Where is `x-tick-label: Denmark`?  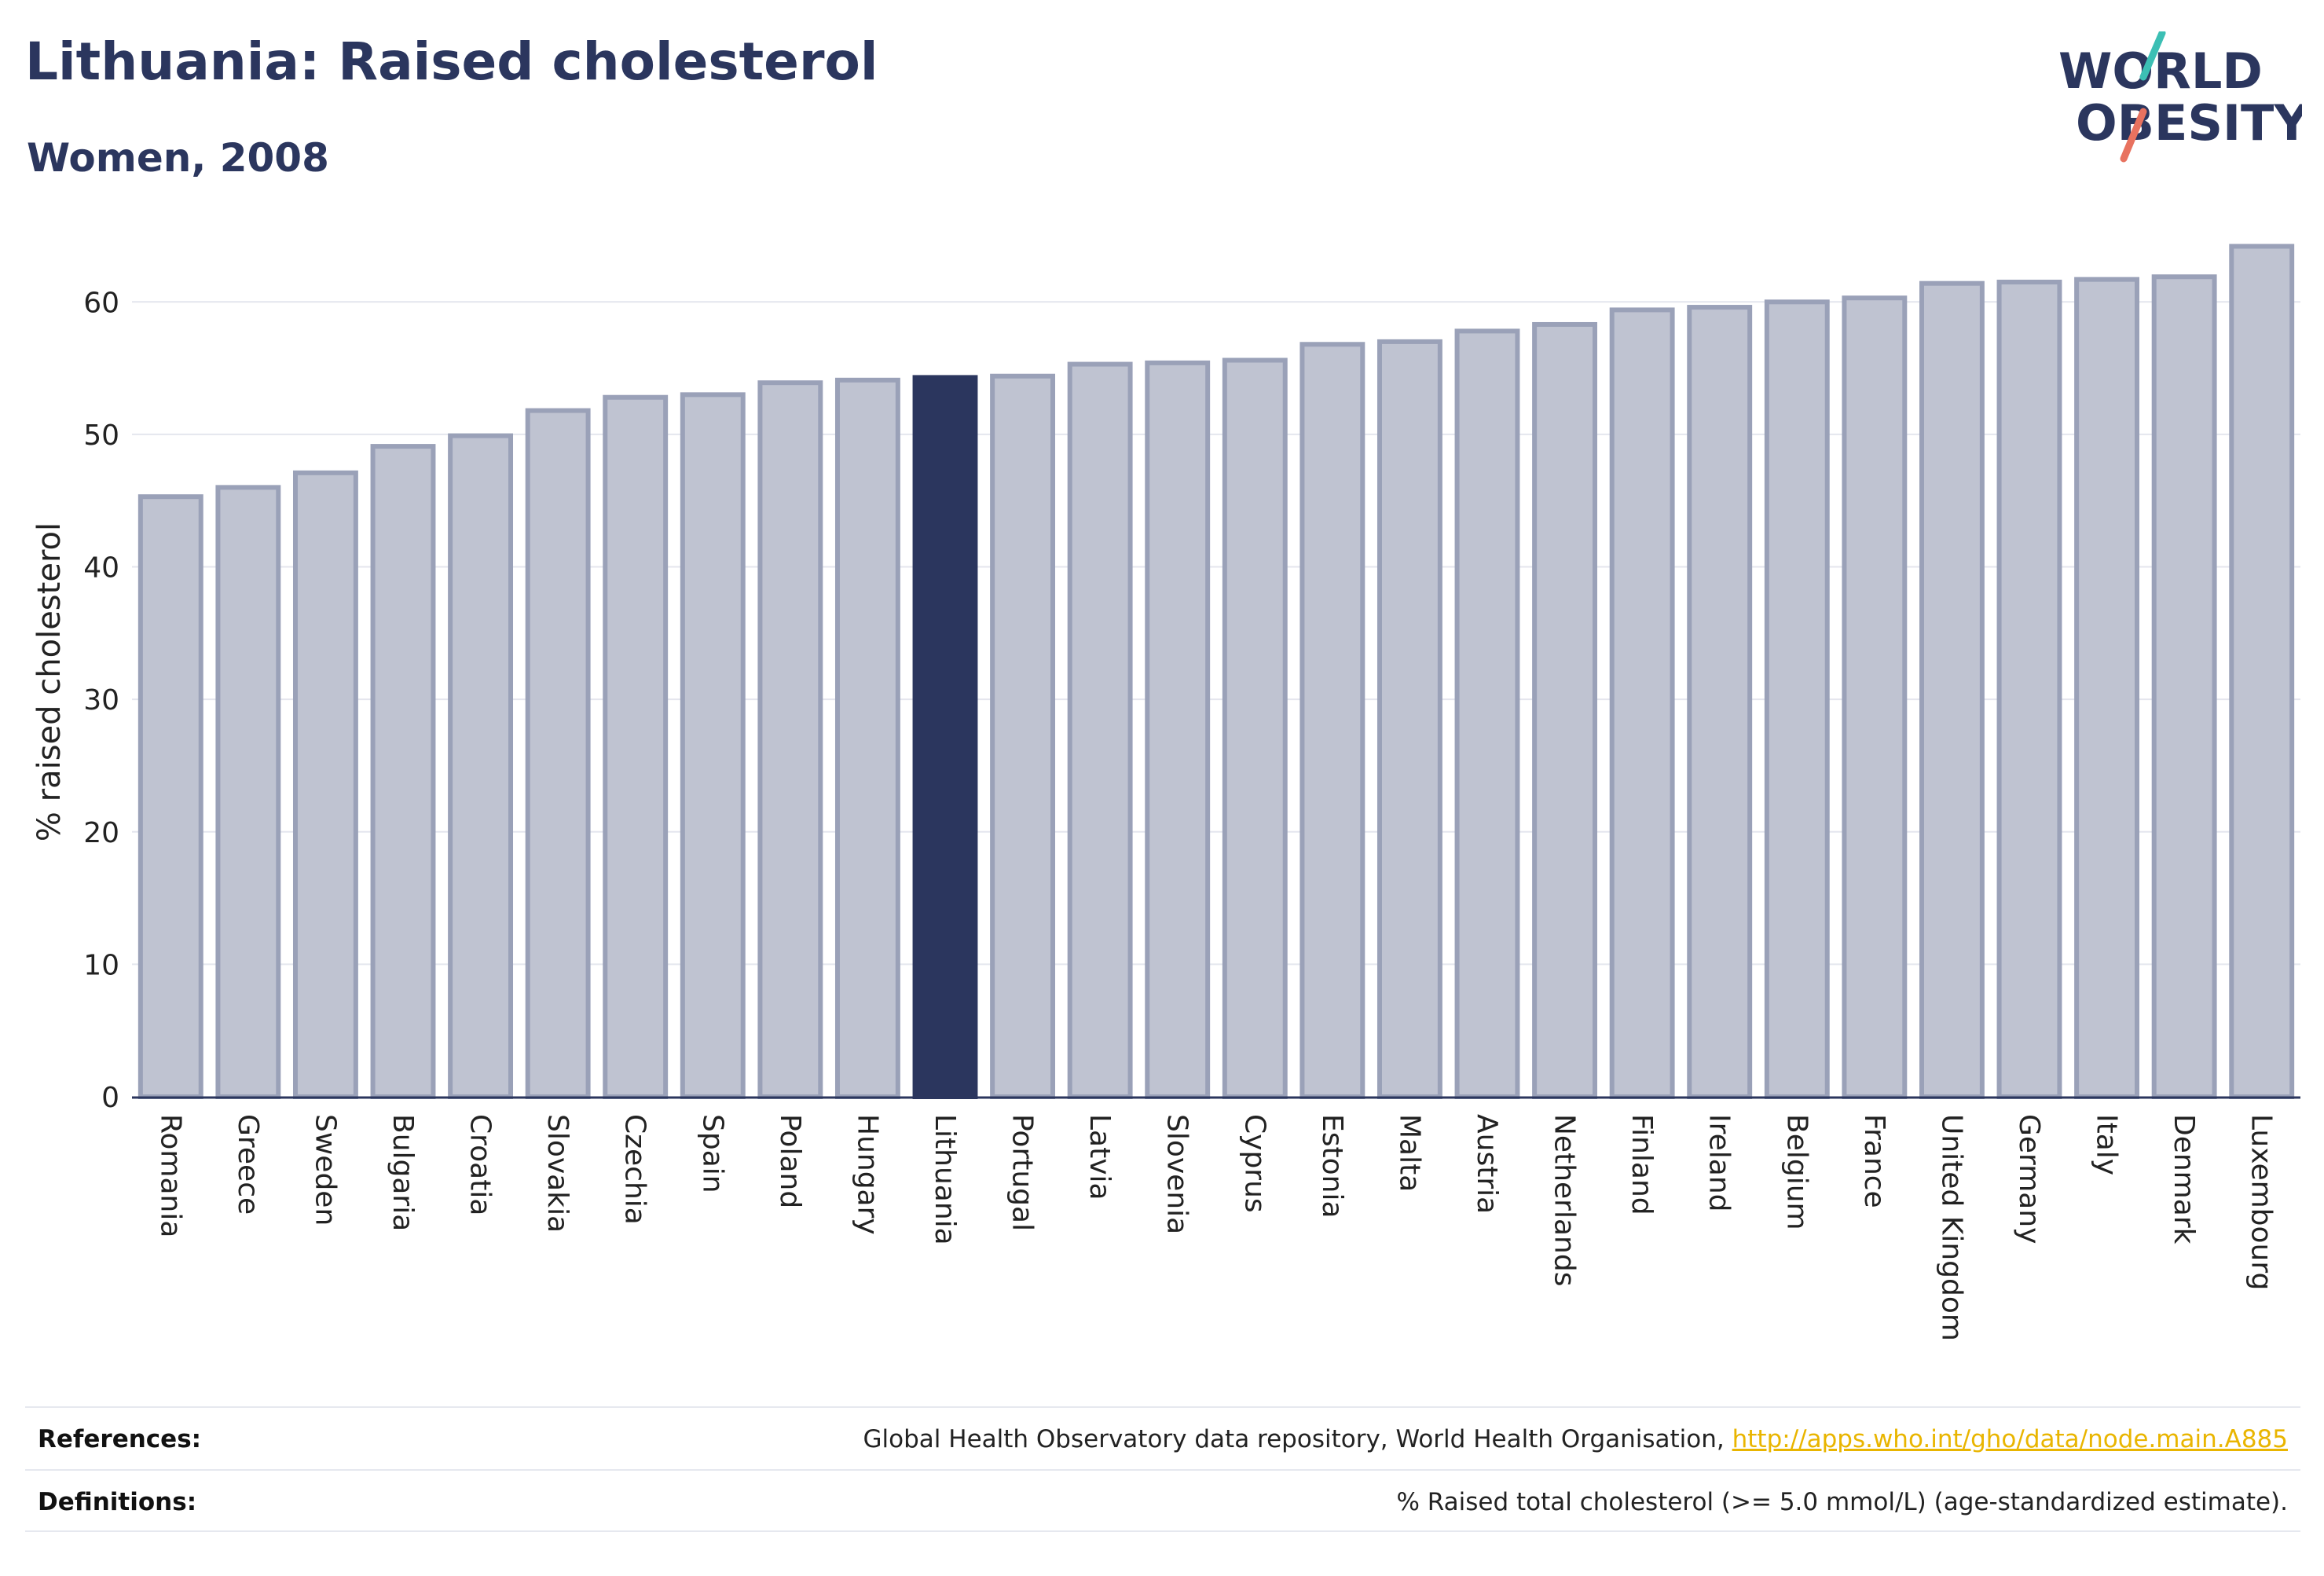 x-tick-label: Denmark is located at coordinates (2184, 1179).